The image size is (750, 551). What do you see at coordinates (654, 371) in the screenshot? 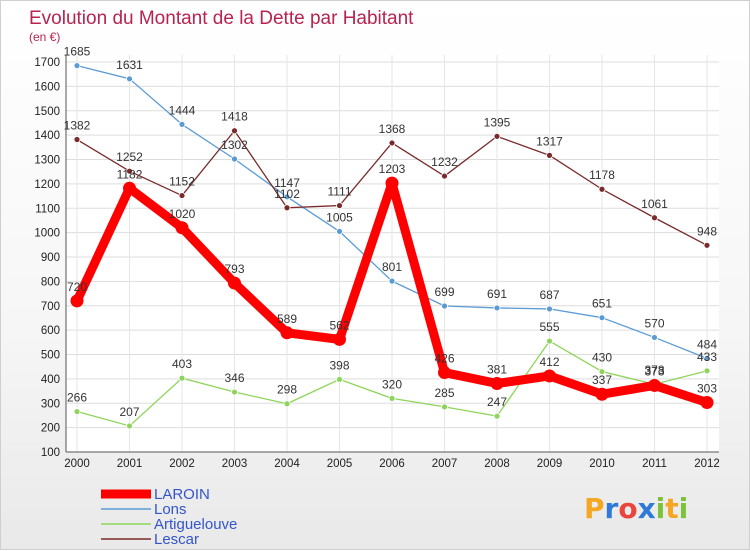
I see `data-label-laroin: 373` at bounding box center [654, 371].